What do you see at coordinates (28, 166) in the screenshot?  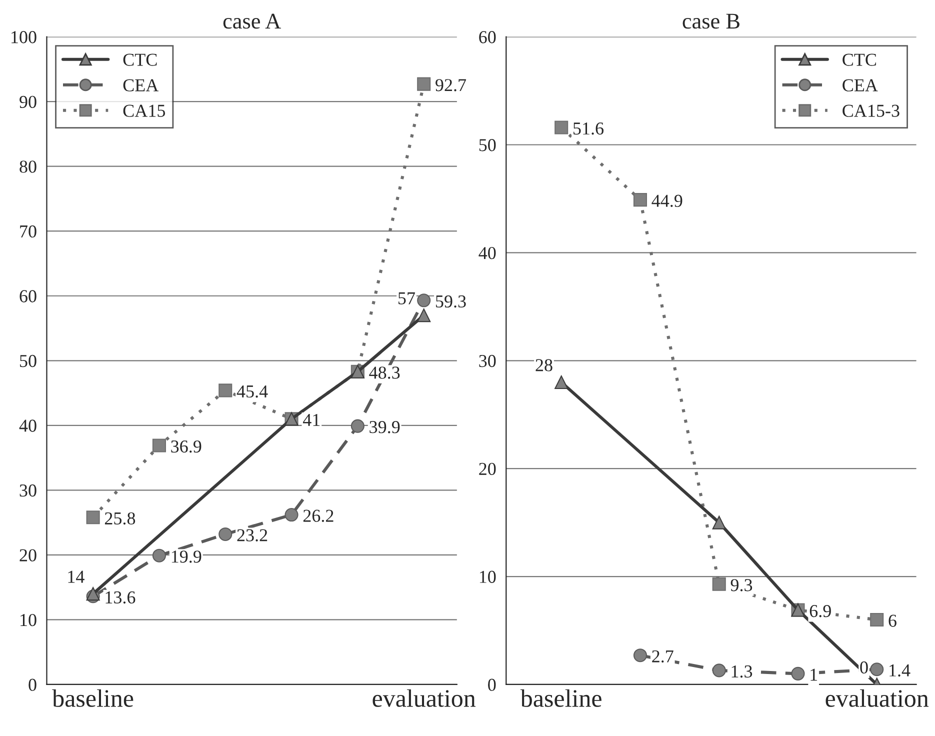 I see `y-tick-label: 80` at bounding box center [28, 166].